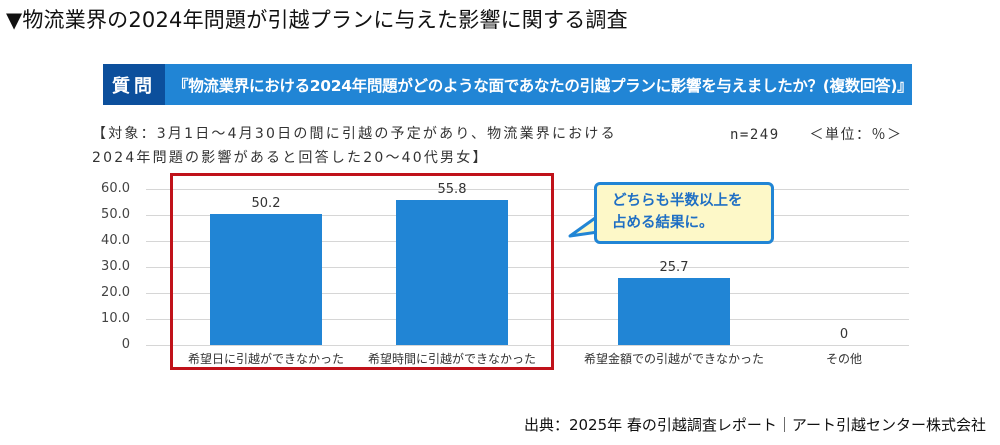 The width and height of the screenshot is (1000, 445). Describe the element at coordinates (843, 359) in the screenshot. I see `category-label: その他` at that location.